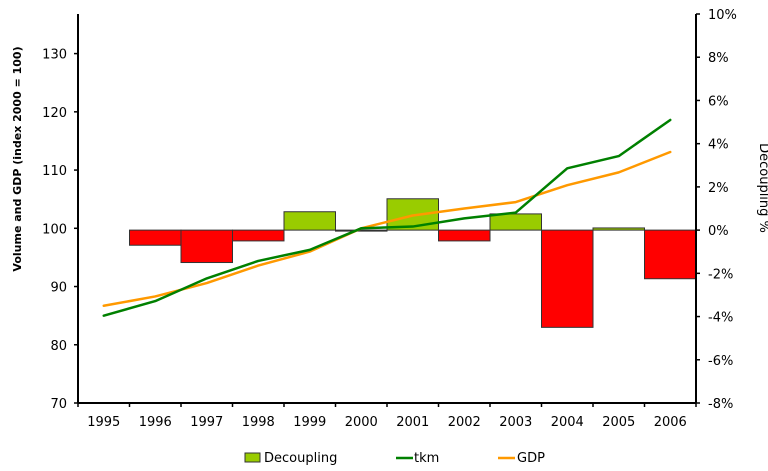 The width and height of the screenshot is (768, 471). I want to click on x-tick-label-1997: 1997, so click(206, 422).